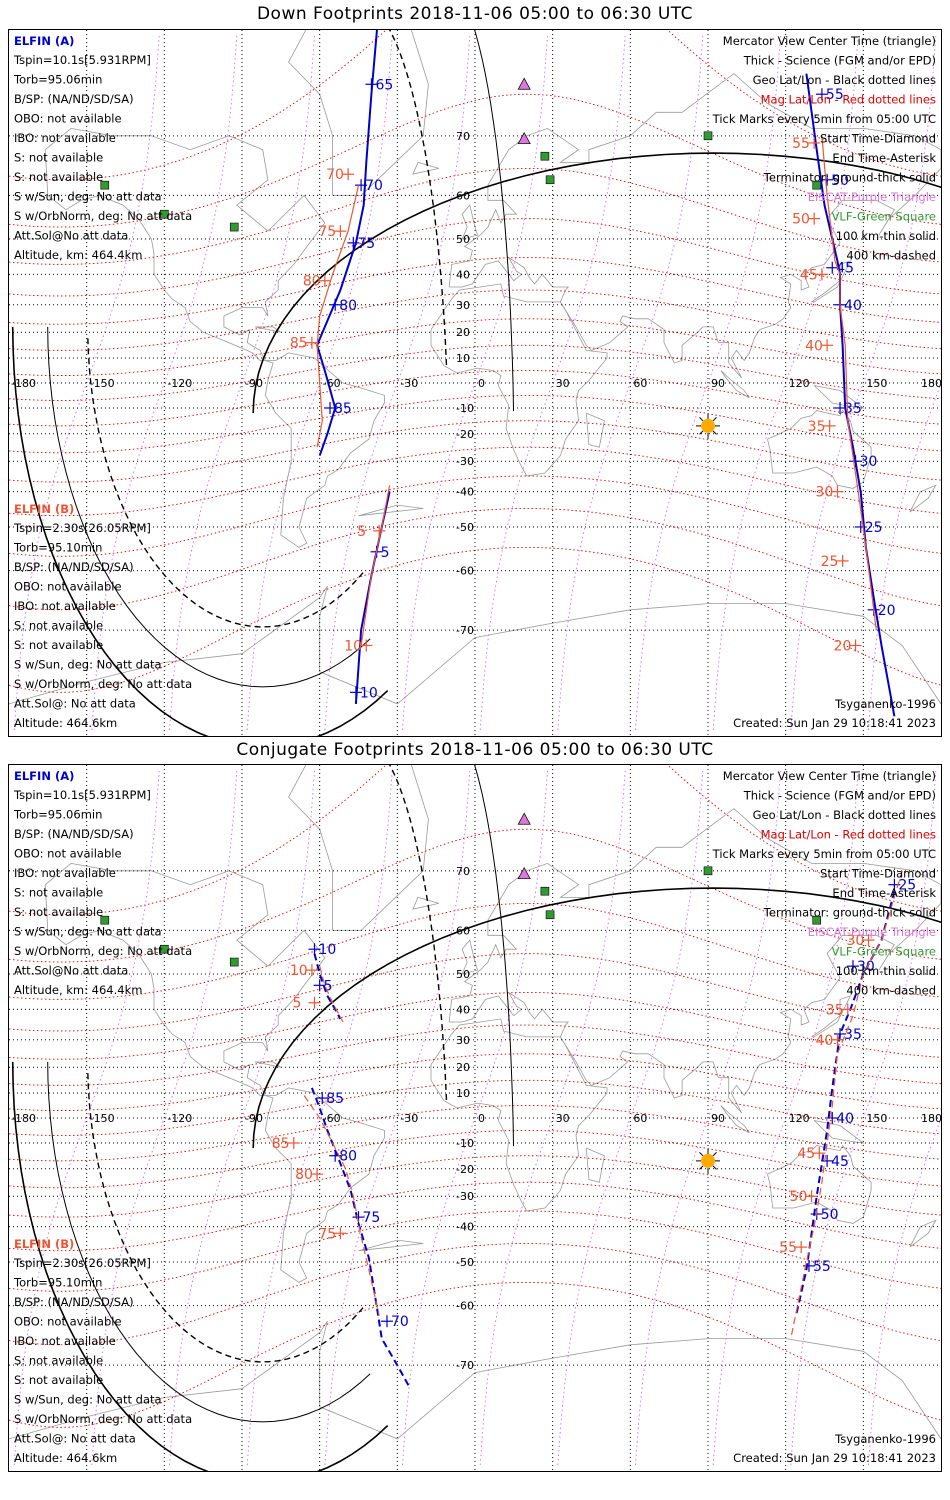  What do you see at coordinates (872, 932) in the screenshot?
I see `p1-legend-entry: EISCAT-Purple Triangle` at bounding box center [872, 932].